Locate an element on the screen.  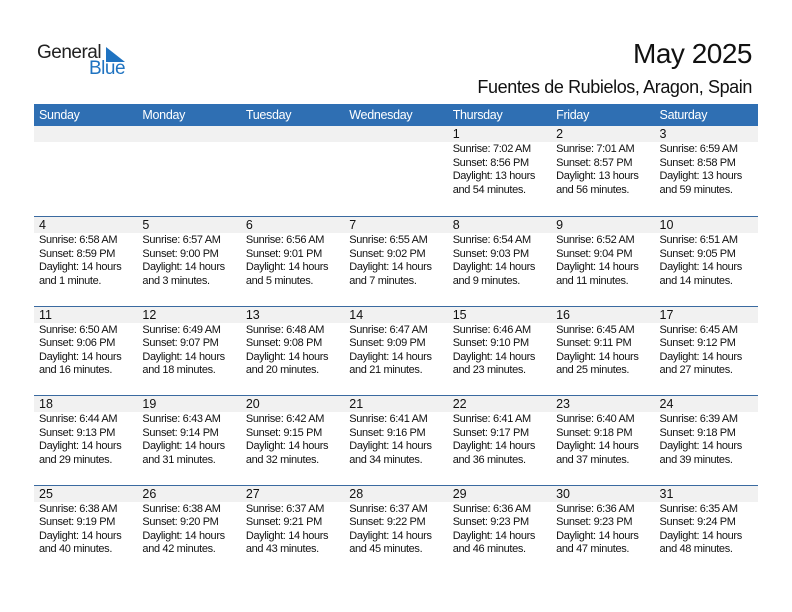
weekday-sunday: Sunday is located at coordinates (59, 115).